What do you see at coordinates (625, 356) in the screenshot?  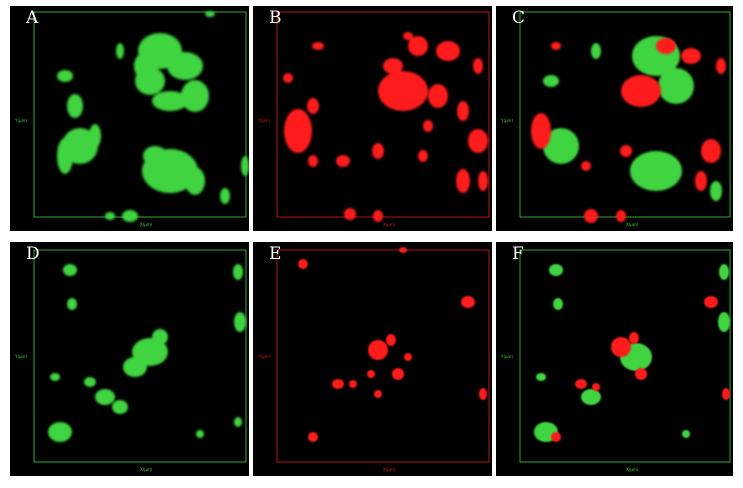 I see `micrograph-merge-f` at bounding box center [625, 356].